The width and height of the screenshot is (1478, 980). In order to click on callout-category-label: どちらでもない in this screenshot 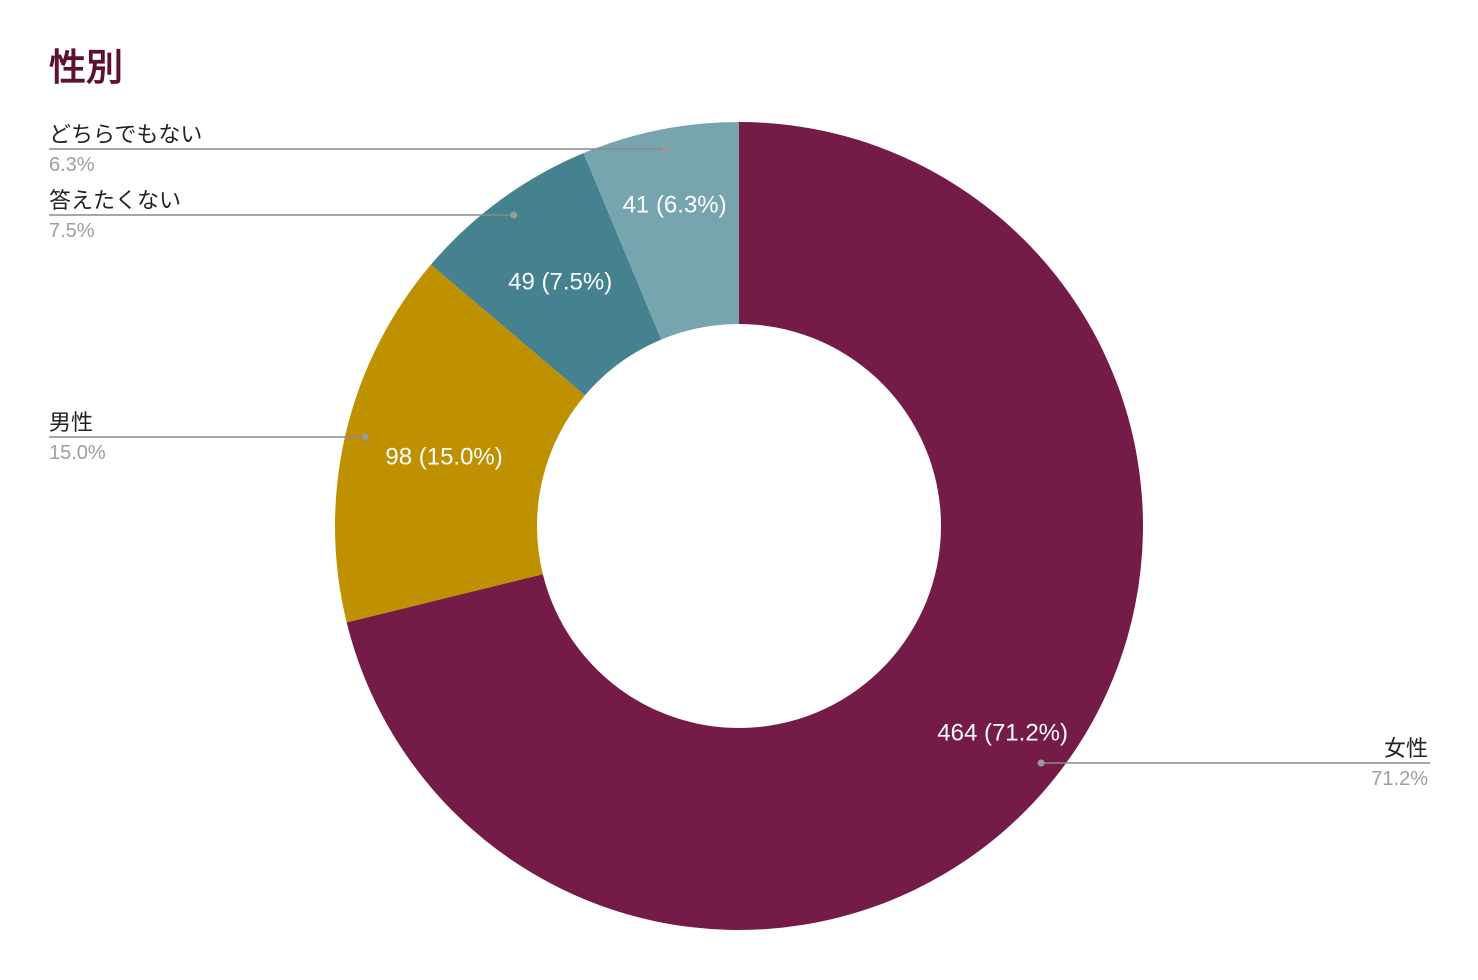, I will do `click(125, 134)`.